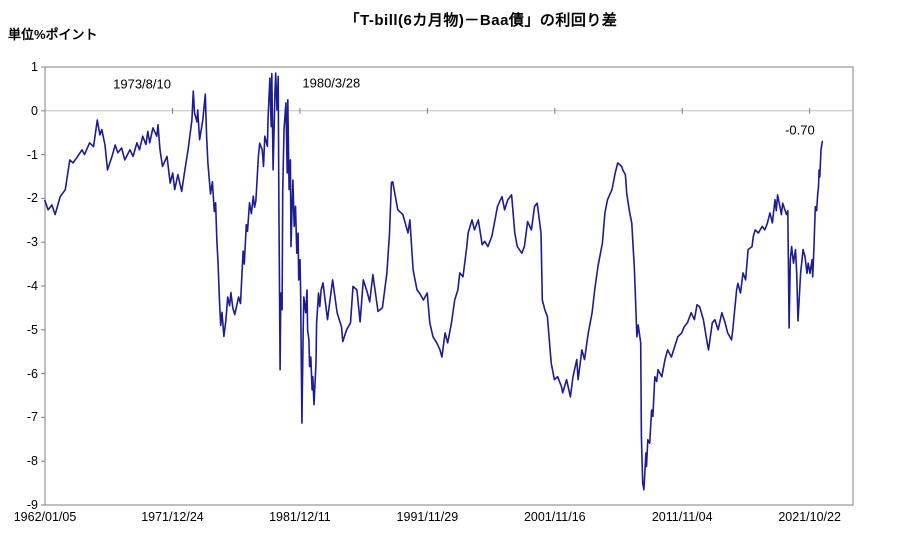 The height and width of the screenshot is (549, 900). Describe the element at coordinates (32, 286) in the screenshot. I see `y-tick-label: -4` at that location.